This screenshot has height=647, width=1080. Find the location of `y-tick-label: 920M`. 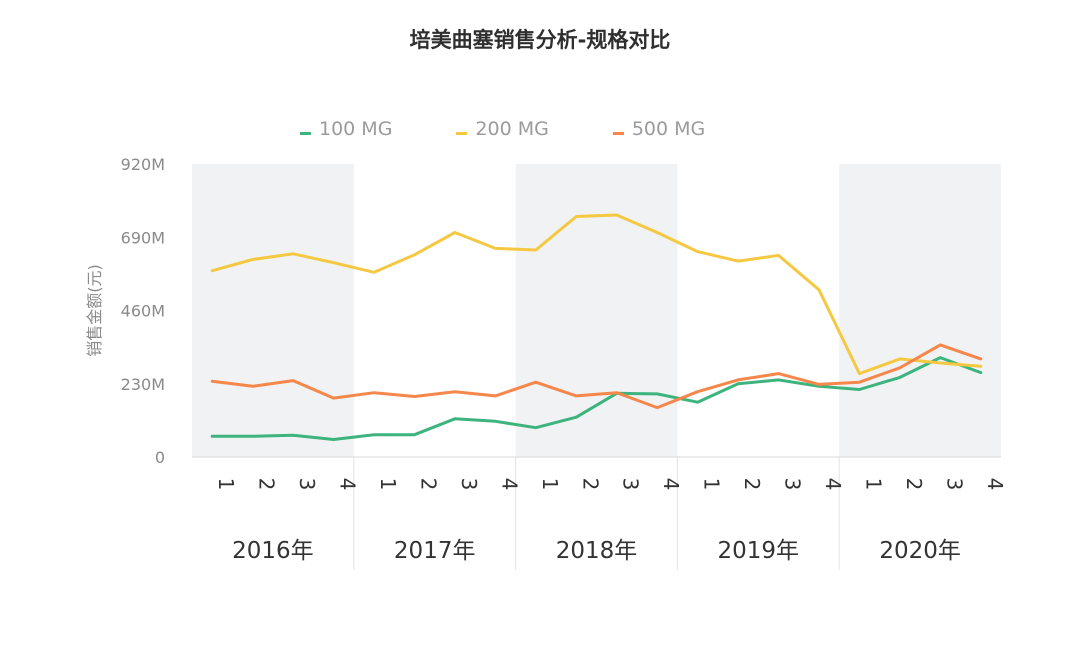

y-tick-label: 920M is located at coordinates (143, 164).